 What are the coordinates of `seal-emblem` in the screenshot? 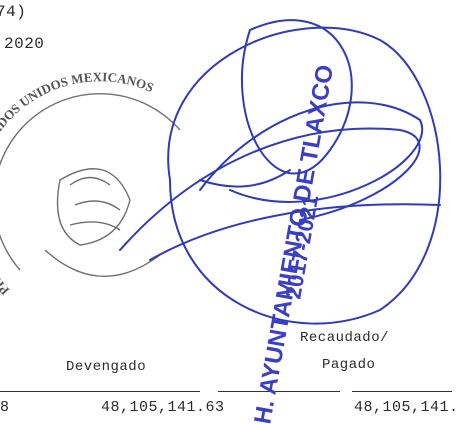 It's located at (93, 207).